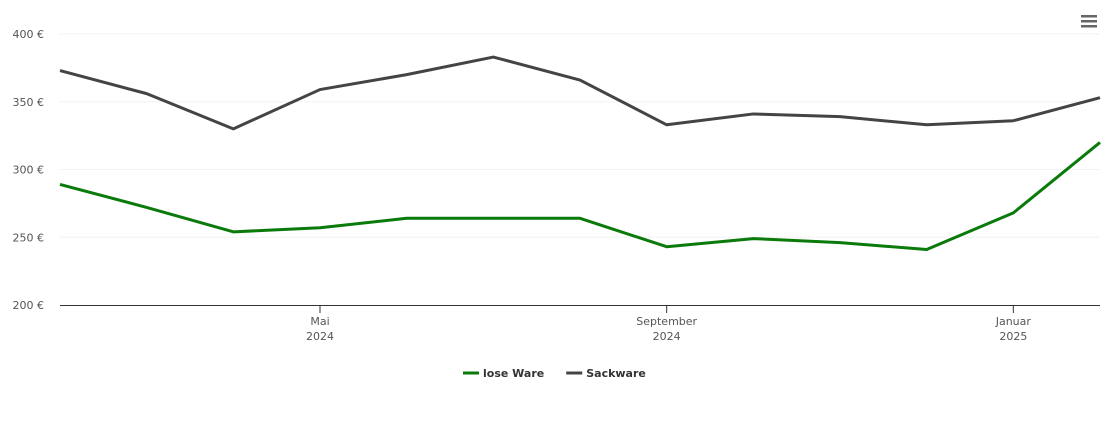 This screenshot has height=427, width=1110. I want to click on x-tick-label: September, so click(666, 321).